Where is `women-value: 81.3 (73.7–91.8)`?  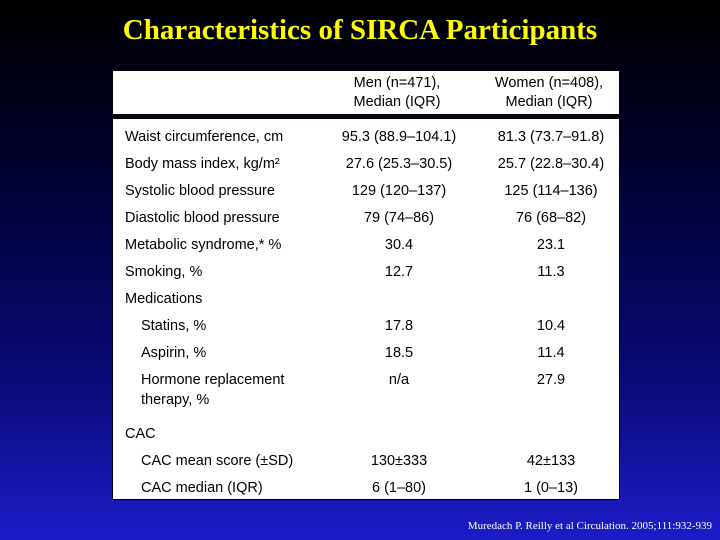
women-value: 81.3 (73.7–91.8) is located at coordinates (551, 137).